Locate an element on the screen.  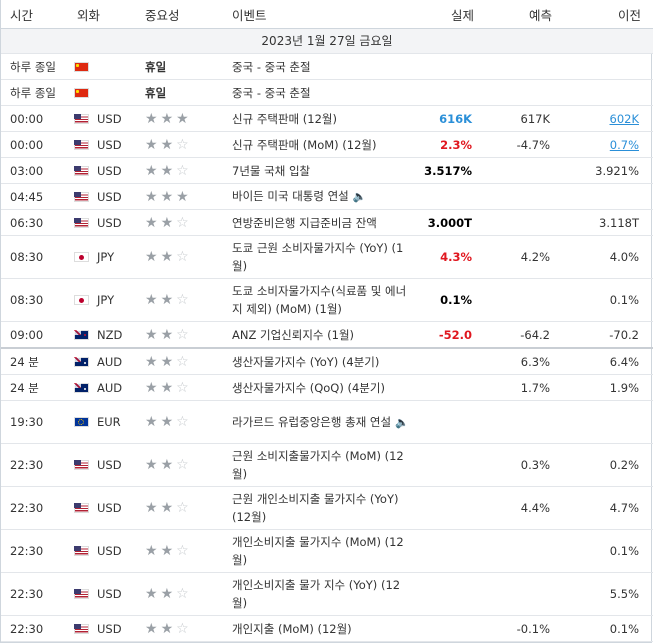
event-name-cell: 근원 소비지출물가지수 (MoM) (12월) is located at coordinates (316, 465).